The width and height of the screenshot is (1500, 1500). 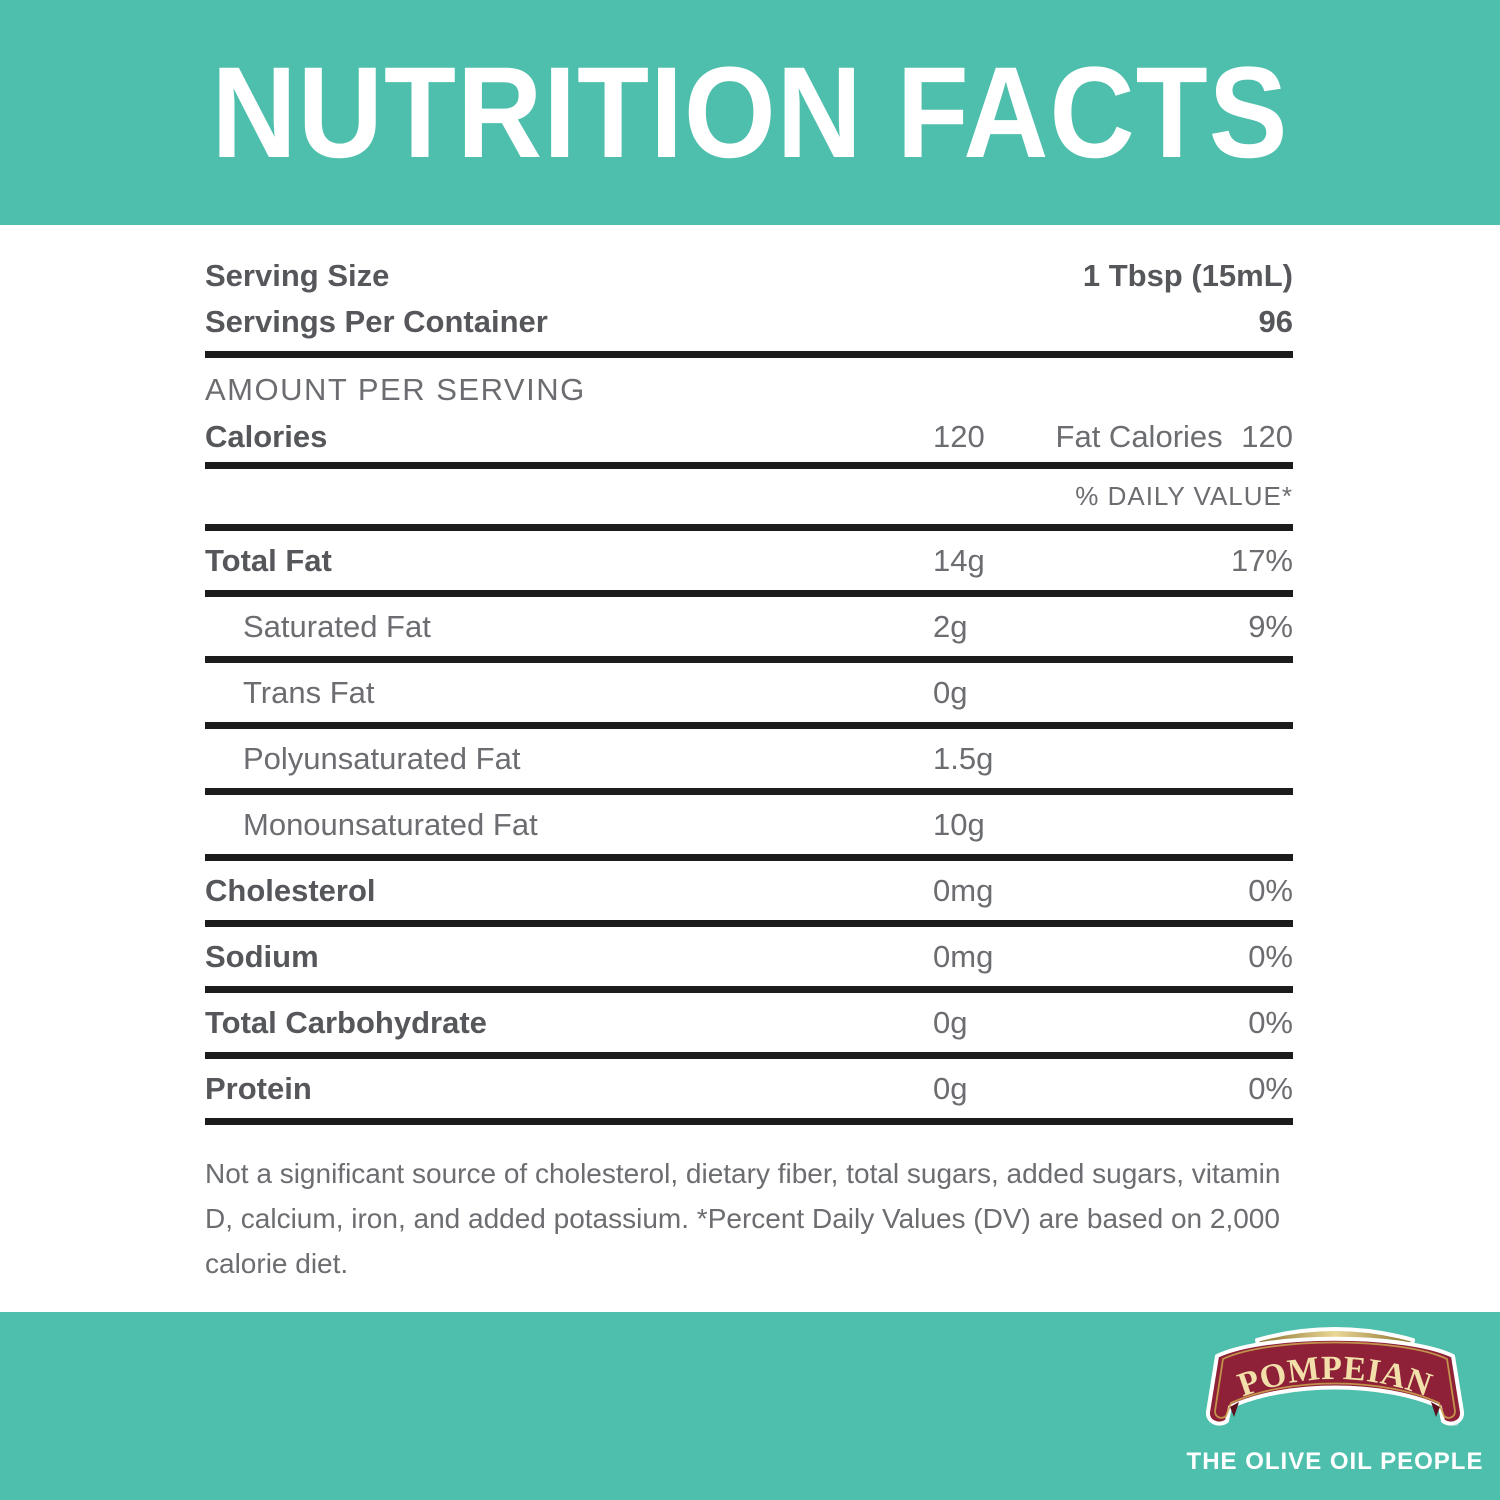 I want to click on nutrient-dv: 9%, so click(x=1270, y=626).